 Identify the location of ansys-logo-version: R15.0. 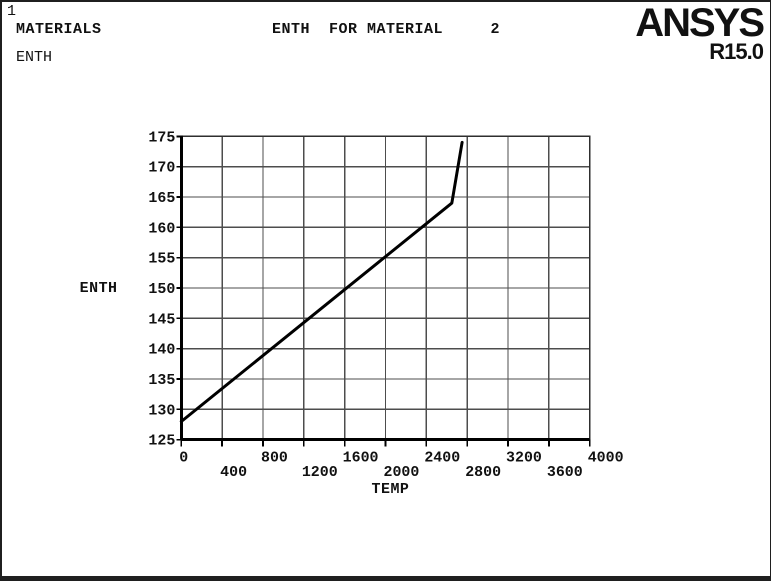
(736, 51).